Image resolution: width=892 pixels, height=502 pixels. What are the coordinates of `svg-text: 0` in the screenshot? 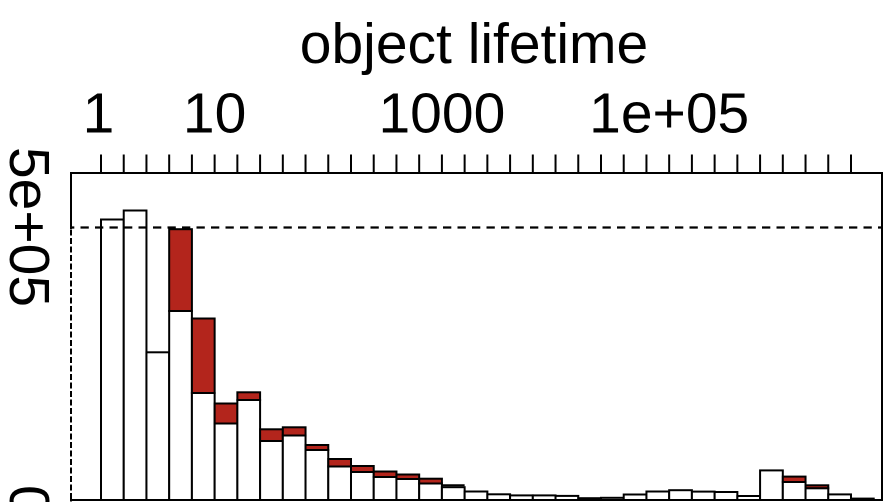 It's located at (30, 493).